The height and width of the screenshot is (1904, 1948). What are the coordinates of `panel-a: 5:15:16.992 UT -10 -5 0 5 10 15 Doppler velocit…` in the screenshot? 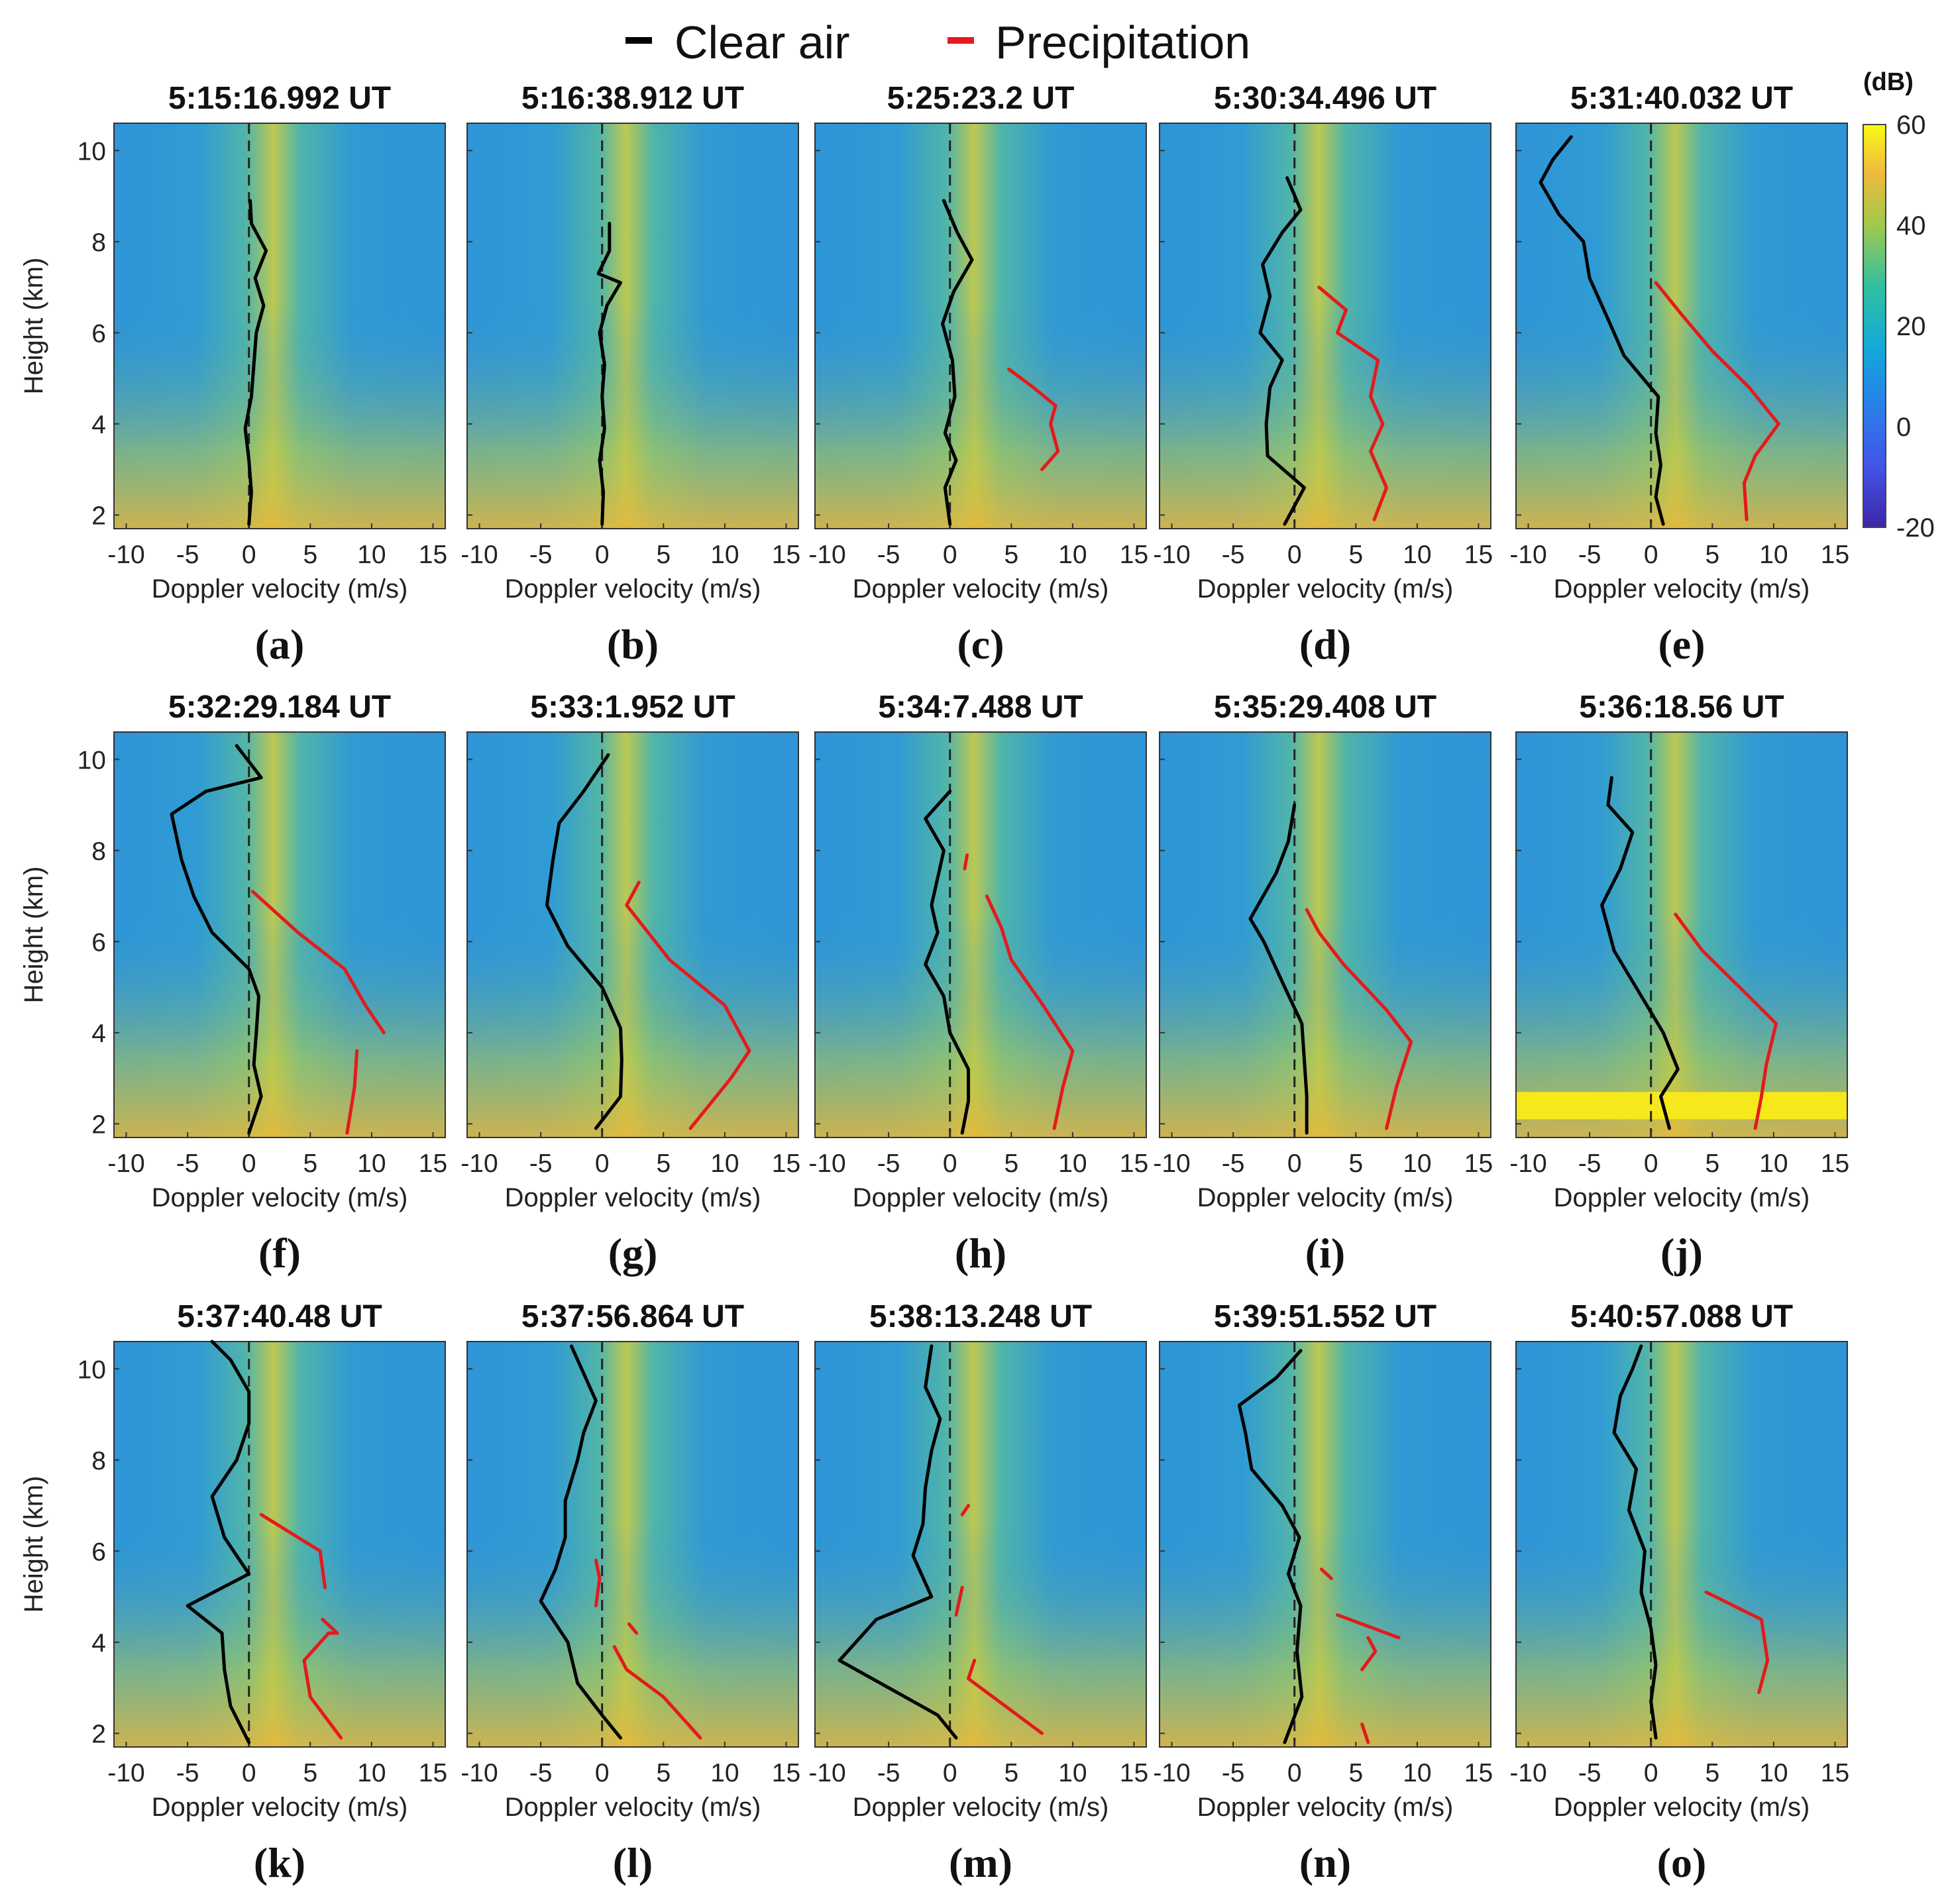 It's located at (233, 374).